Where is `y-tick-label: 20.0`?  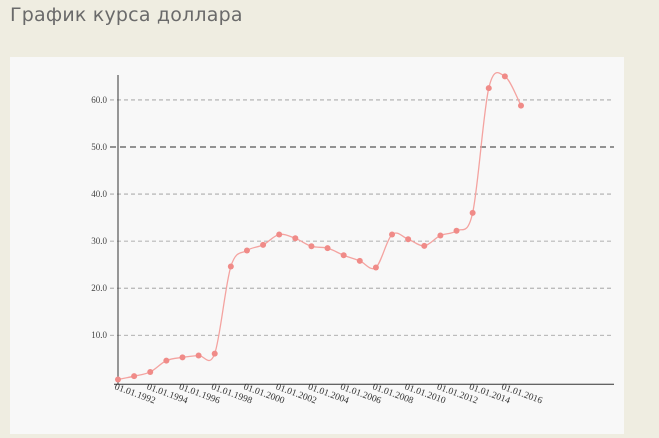 y-tick-label: 20.0 is located at coordinates (99, 288).